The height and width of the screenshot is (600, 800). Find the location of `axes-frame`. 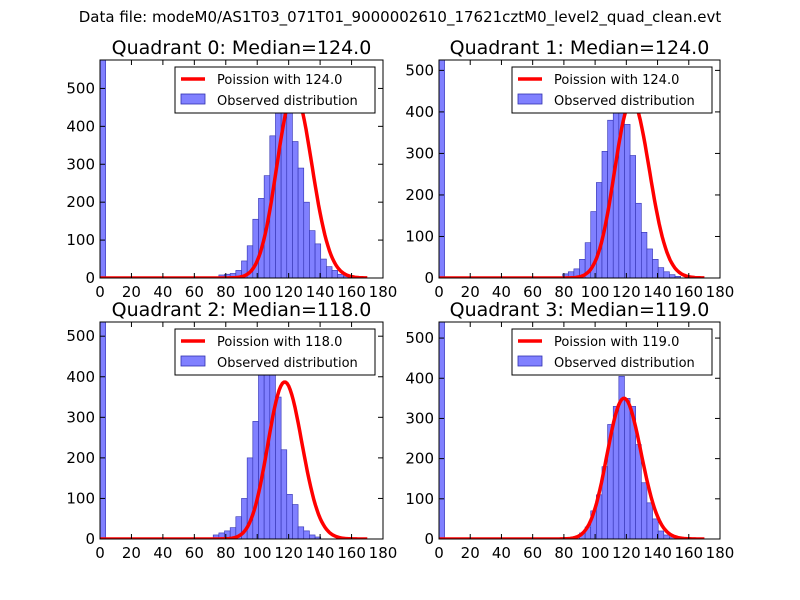

axes-frame is located at coordinates (579, 169).